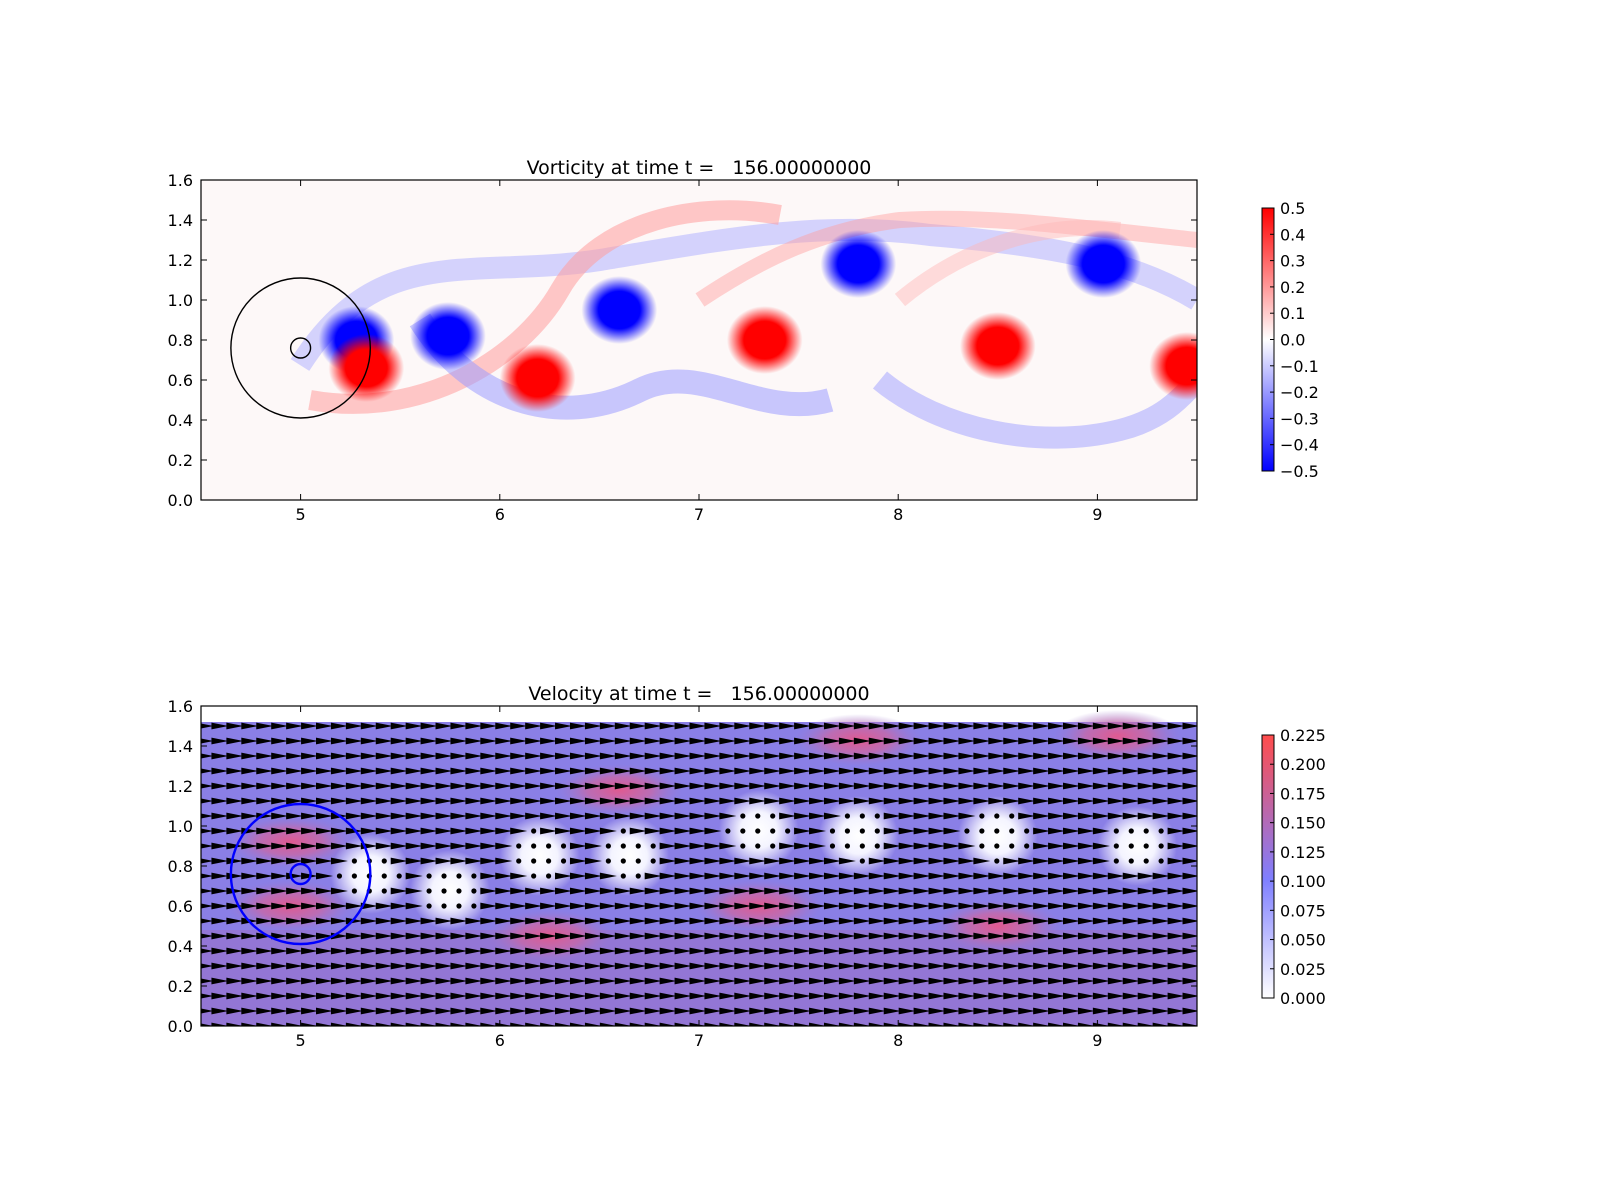  Describe the element at coordinates (448, 336) in the screenshot. I see `negative-vortex` at that location.